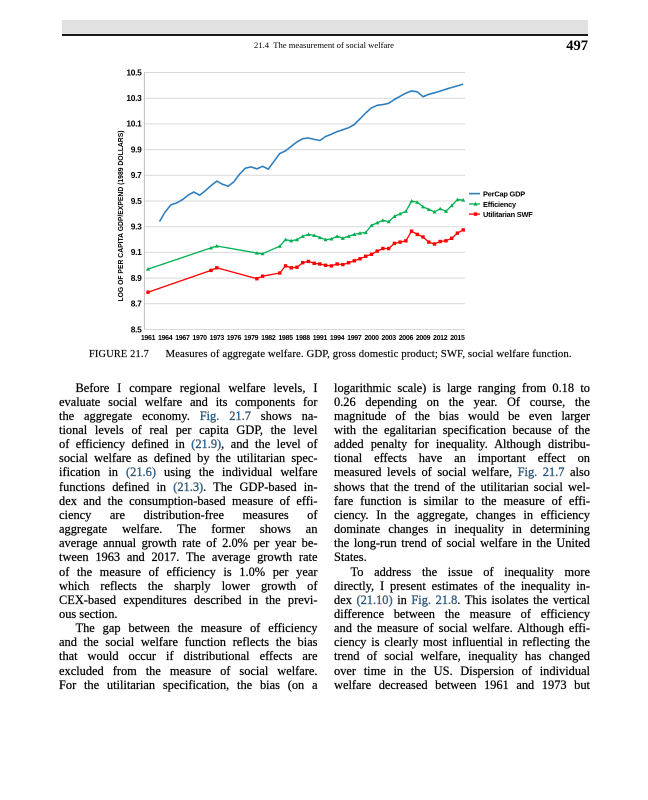 This screenshot has height=800, width=648. What do you see at coordinates (134, 98) in the screenshot?
I see `svg-text: 10.3` at bounding box center [134, 98].